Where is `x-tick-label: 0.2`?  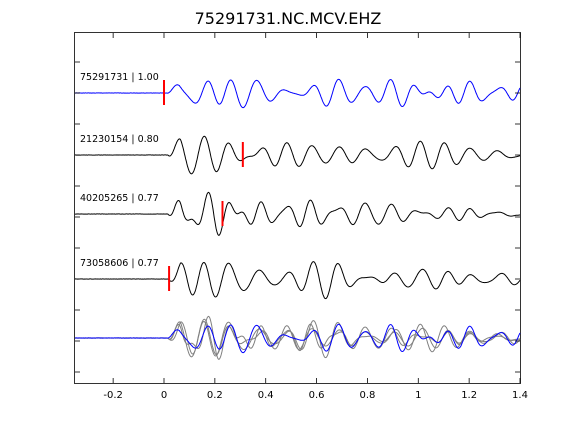
x-tick-label: 0.2 is located at coordinates (215, 395).